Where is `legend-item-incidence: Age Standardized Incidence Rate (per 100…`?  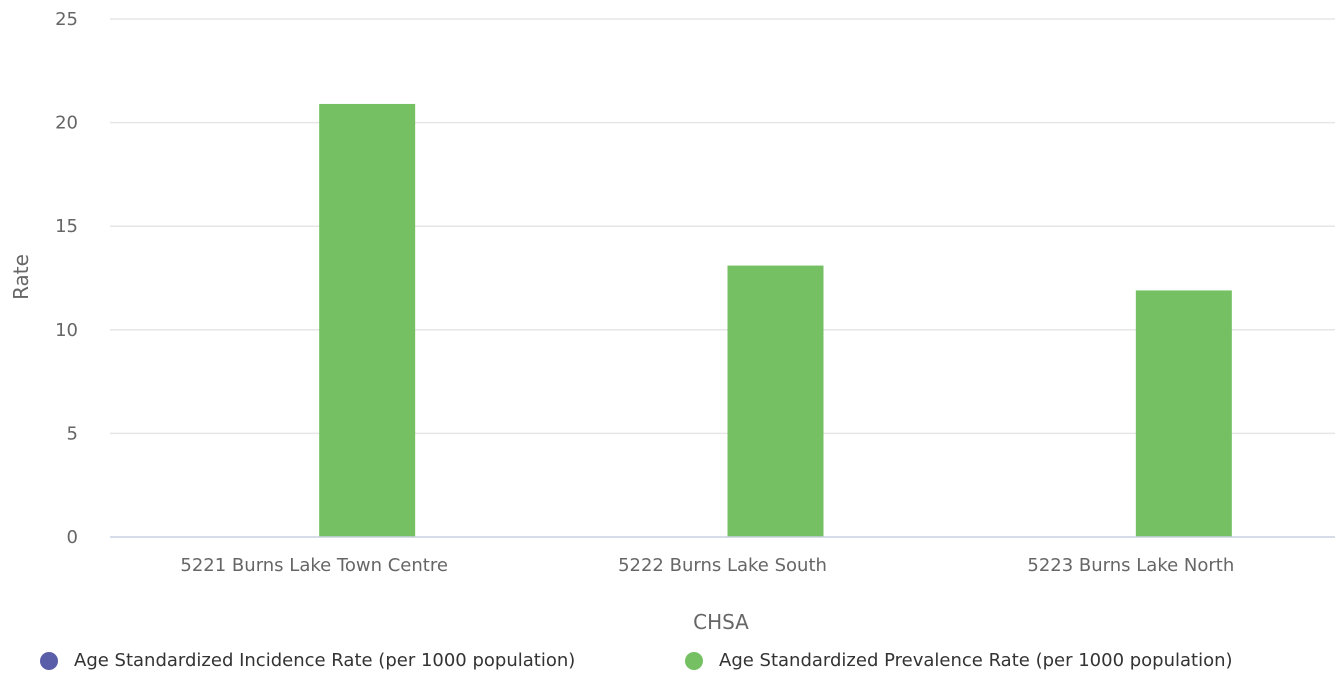 legend-item-incidence: Age Standardized Incidence Rate (per 100… is located at coordinates (307, 660).